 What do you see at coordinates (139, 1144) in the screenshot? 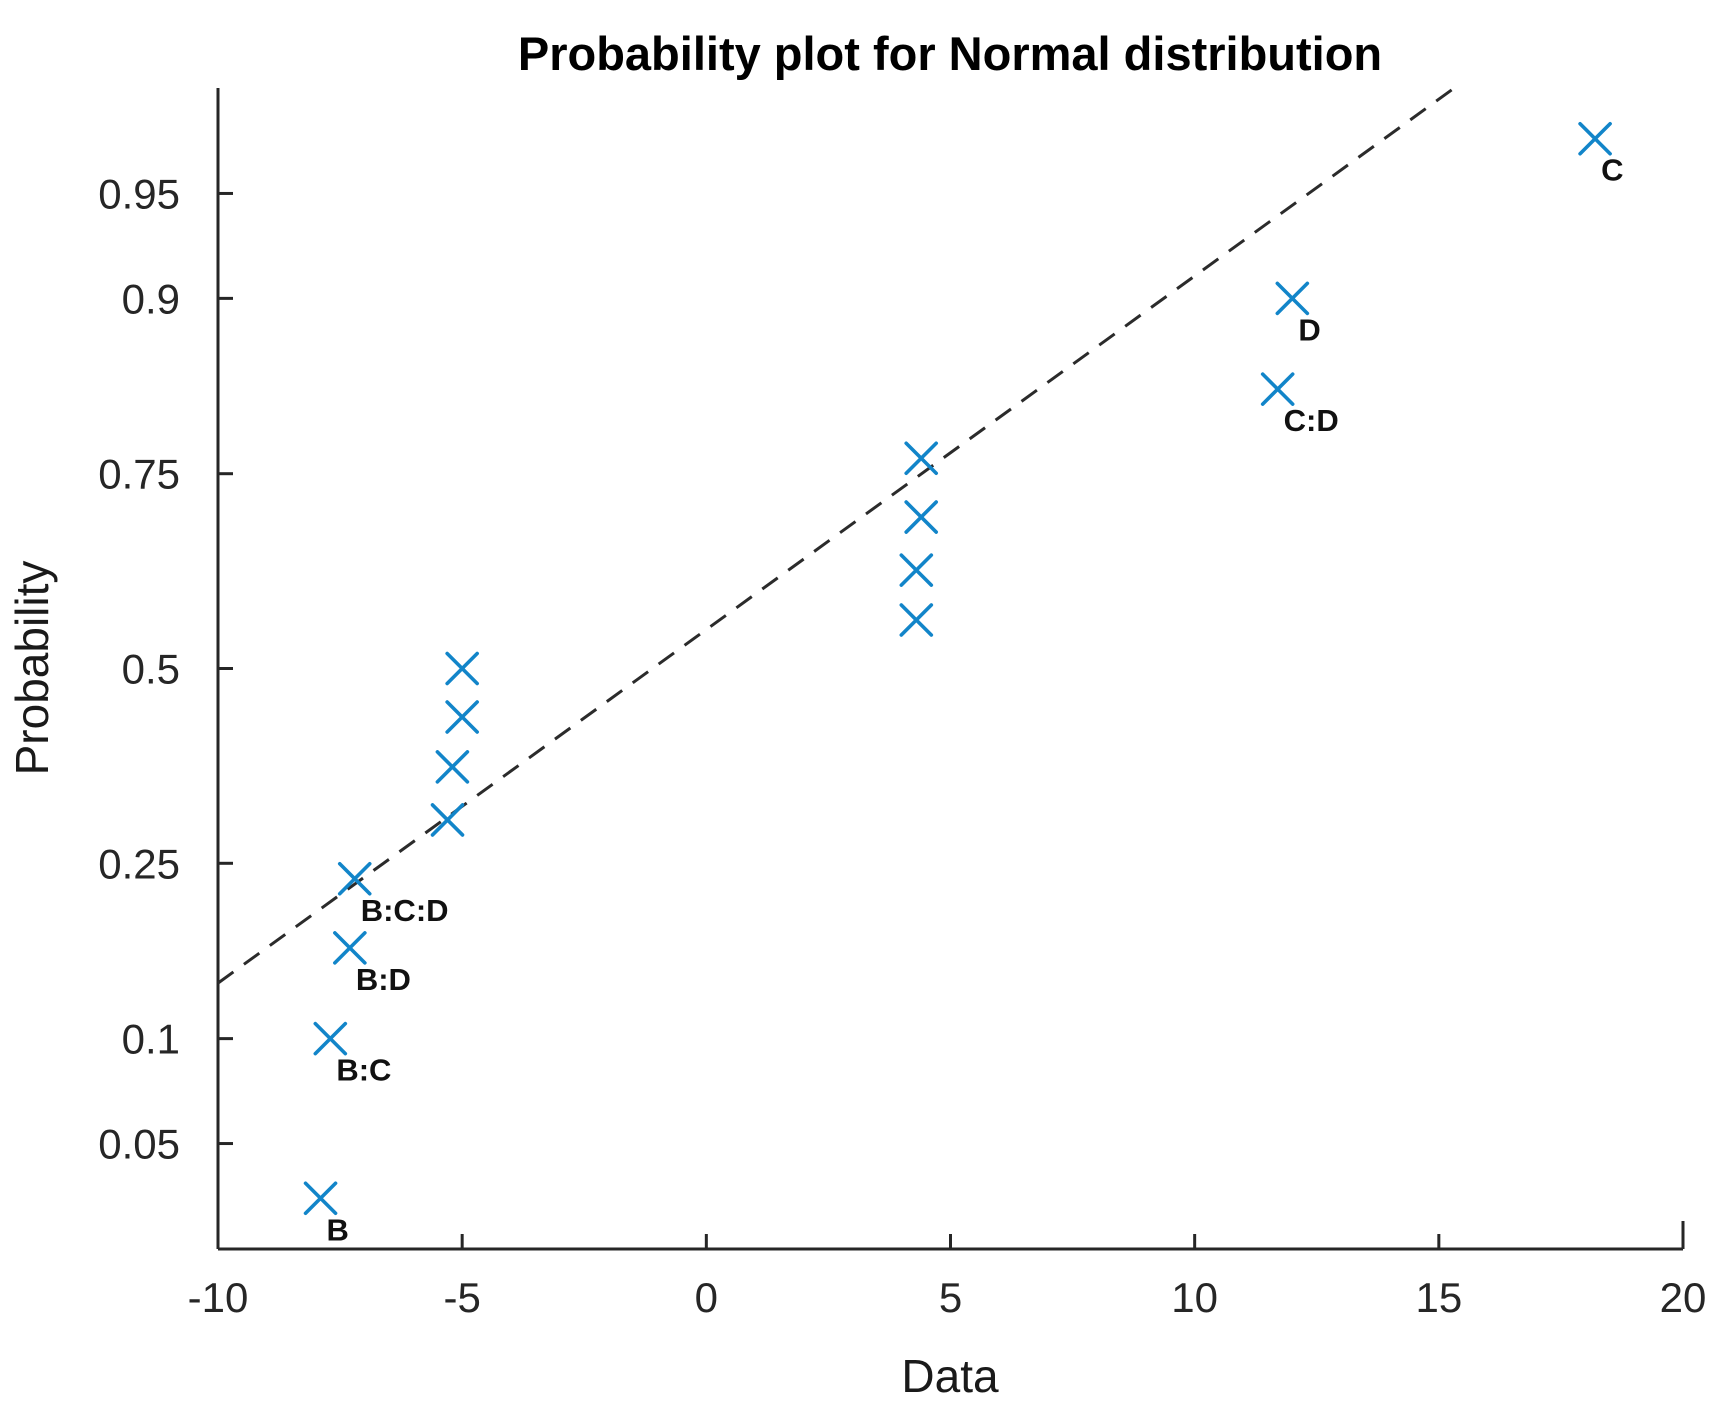
I see `y-tick-label: 0.05` at bounding box center [139, 1144].